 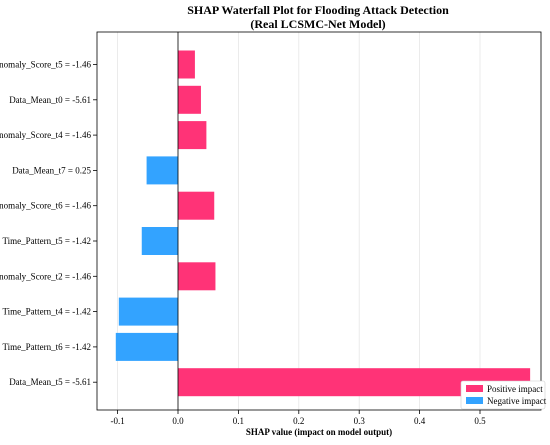 What do you see at coordinates (45, 135) in the screenshot?
I see `y-tick-label: Anomaly_Score_t4 = -1.46` at bounding box center [45, 135].